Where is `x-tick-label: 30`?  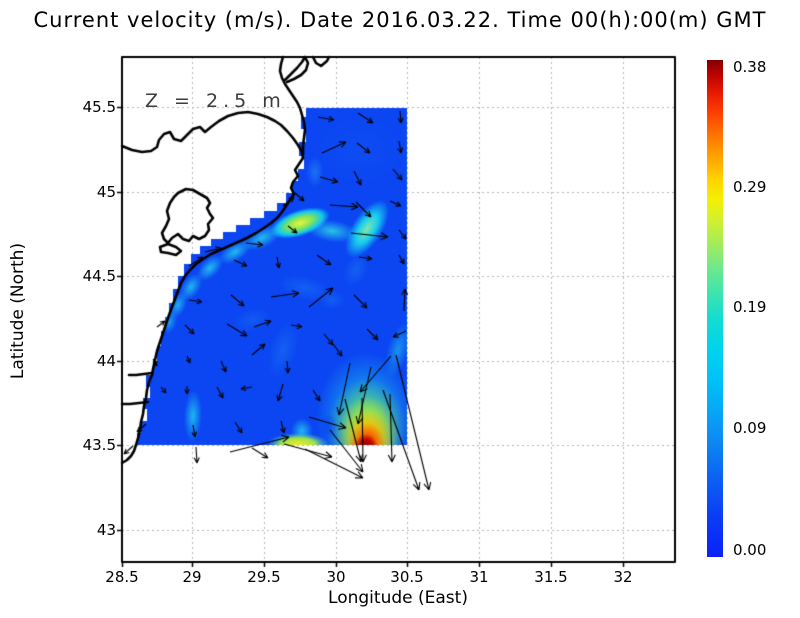 x-tick-label: 30 is located at coordinates (336, 577).